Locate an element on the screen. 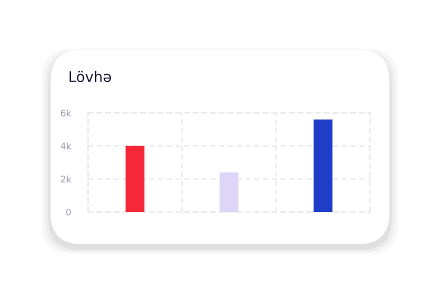 The image size is (440, 294). y-tick-label: 6k is located at coordinates (66, 112).